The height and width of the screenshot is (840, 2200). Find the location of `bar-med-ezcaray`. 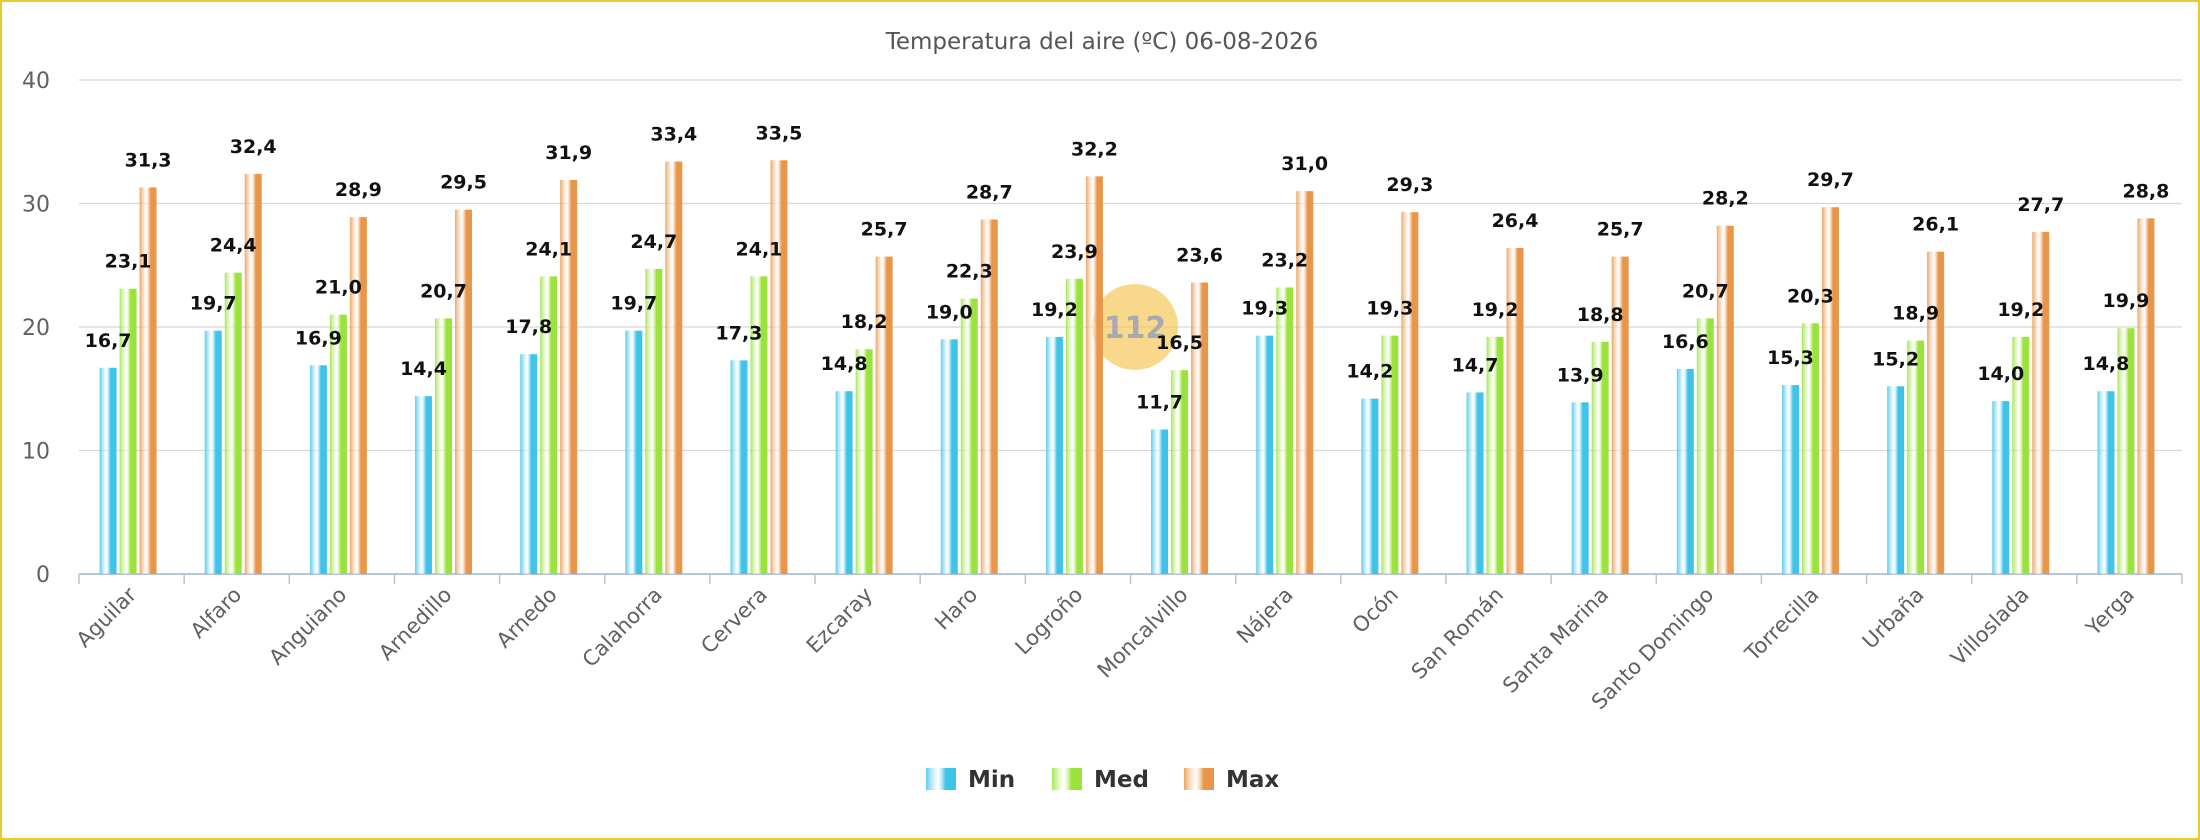

bar-med-ezcaray is located at coordinates (864, 461).